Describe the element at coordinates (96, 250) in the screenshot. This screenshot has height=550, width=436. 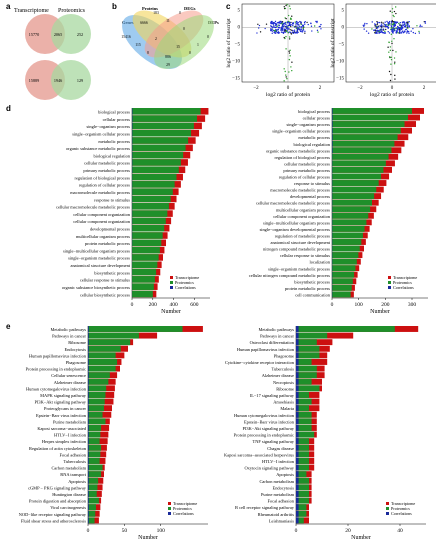
I see `bar-category-label: single−multicellular organism process` at that location.